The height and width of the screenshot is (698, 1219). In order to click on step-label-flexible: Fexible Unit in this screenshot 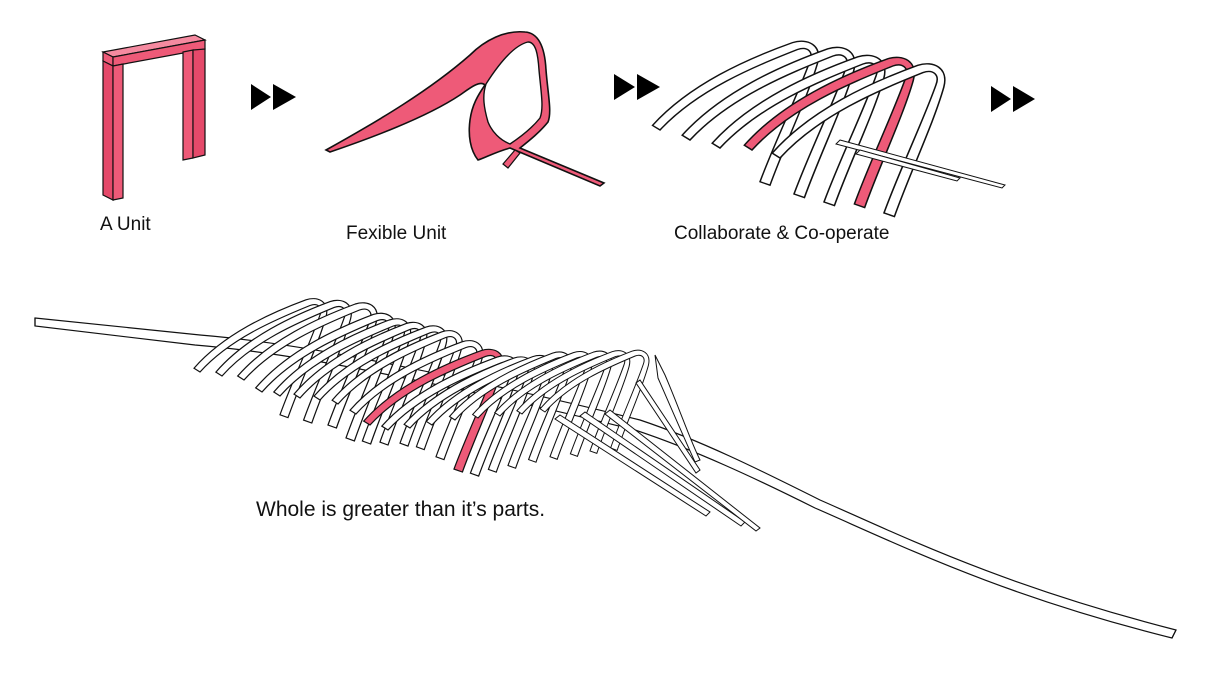, I will do `click(396, 233)`.